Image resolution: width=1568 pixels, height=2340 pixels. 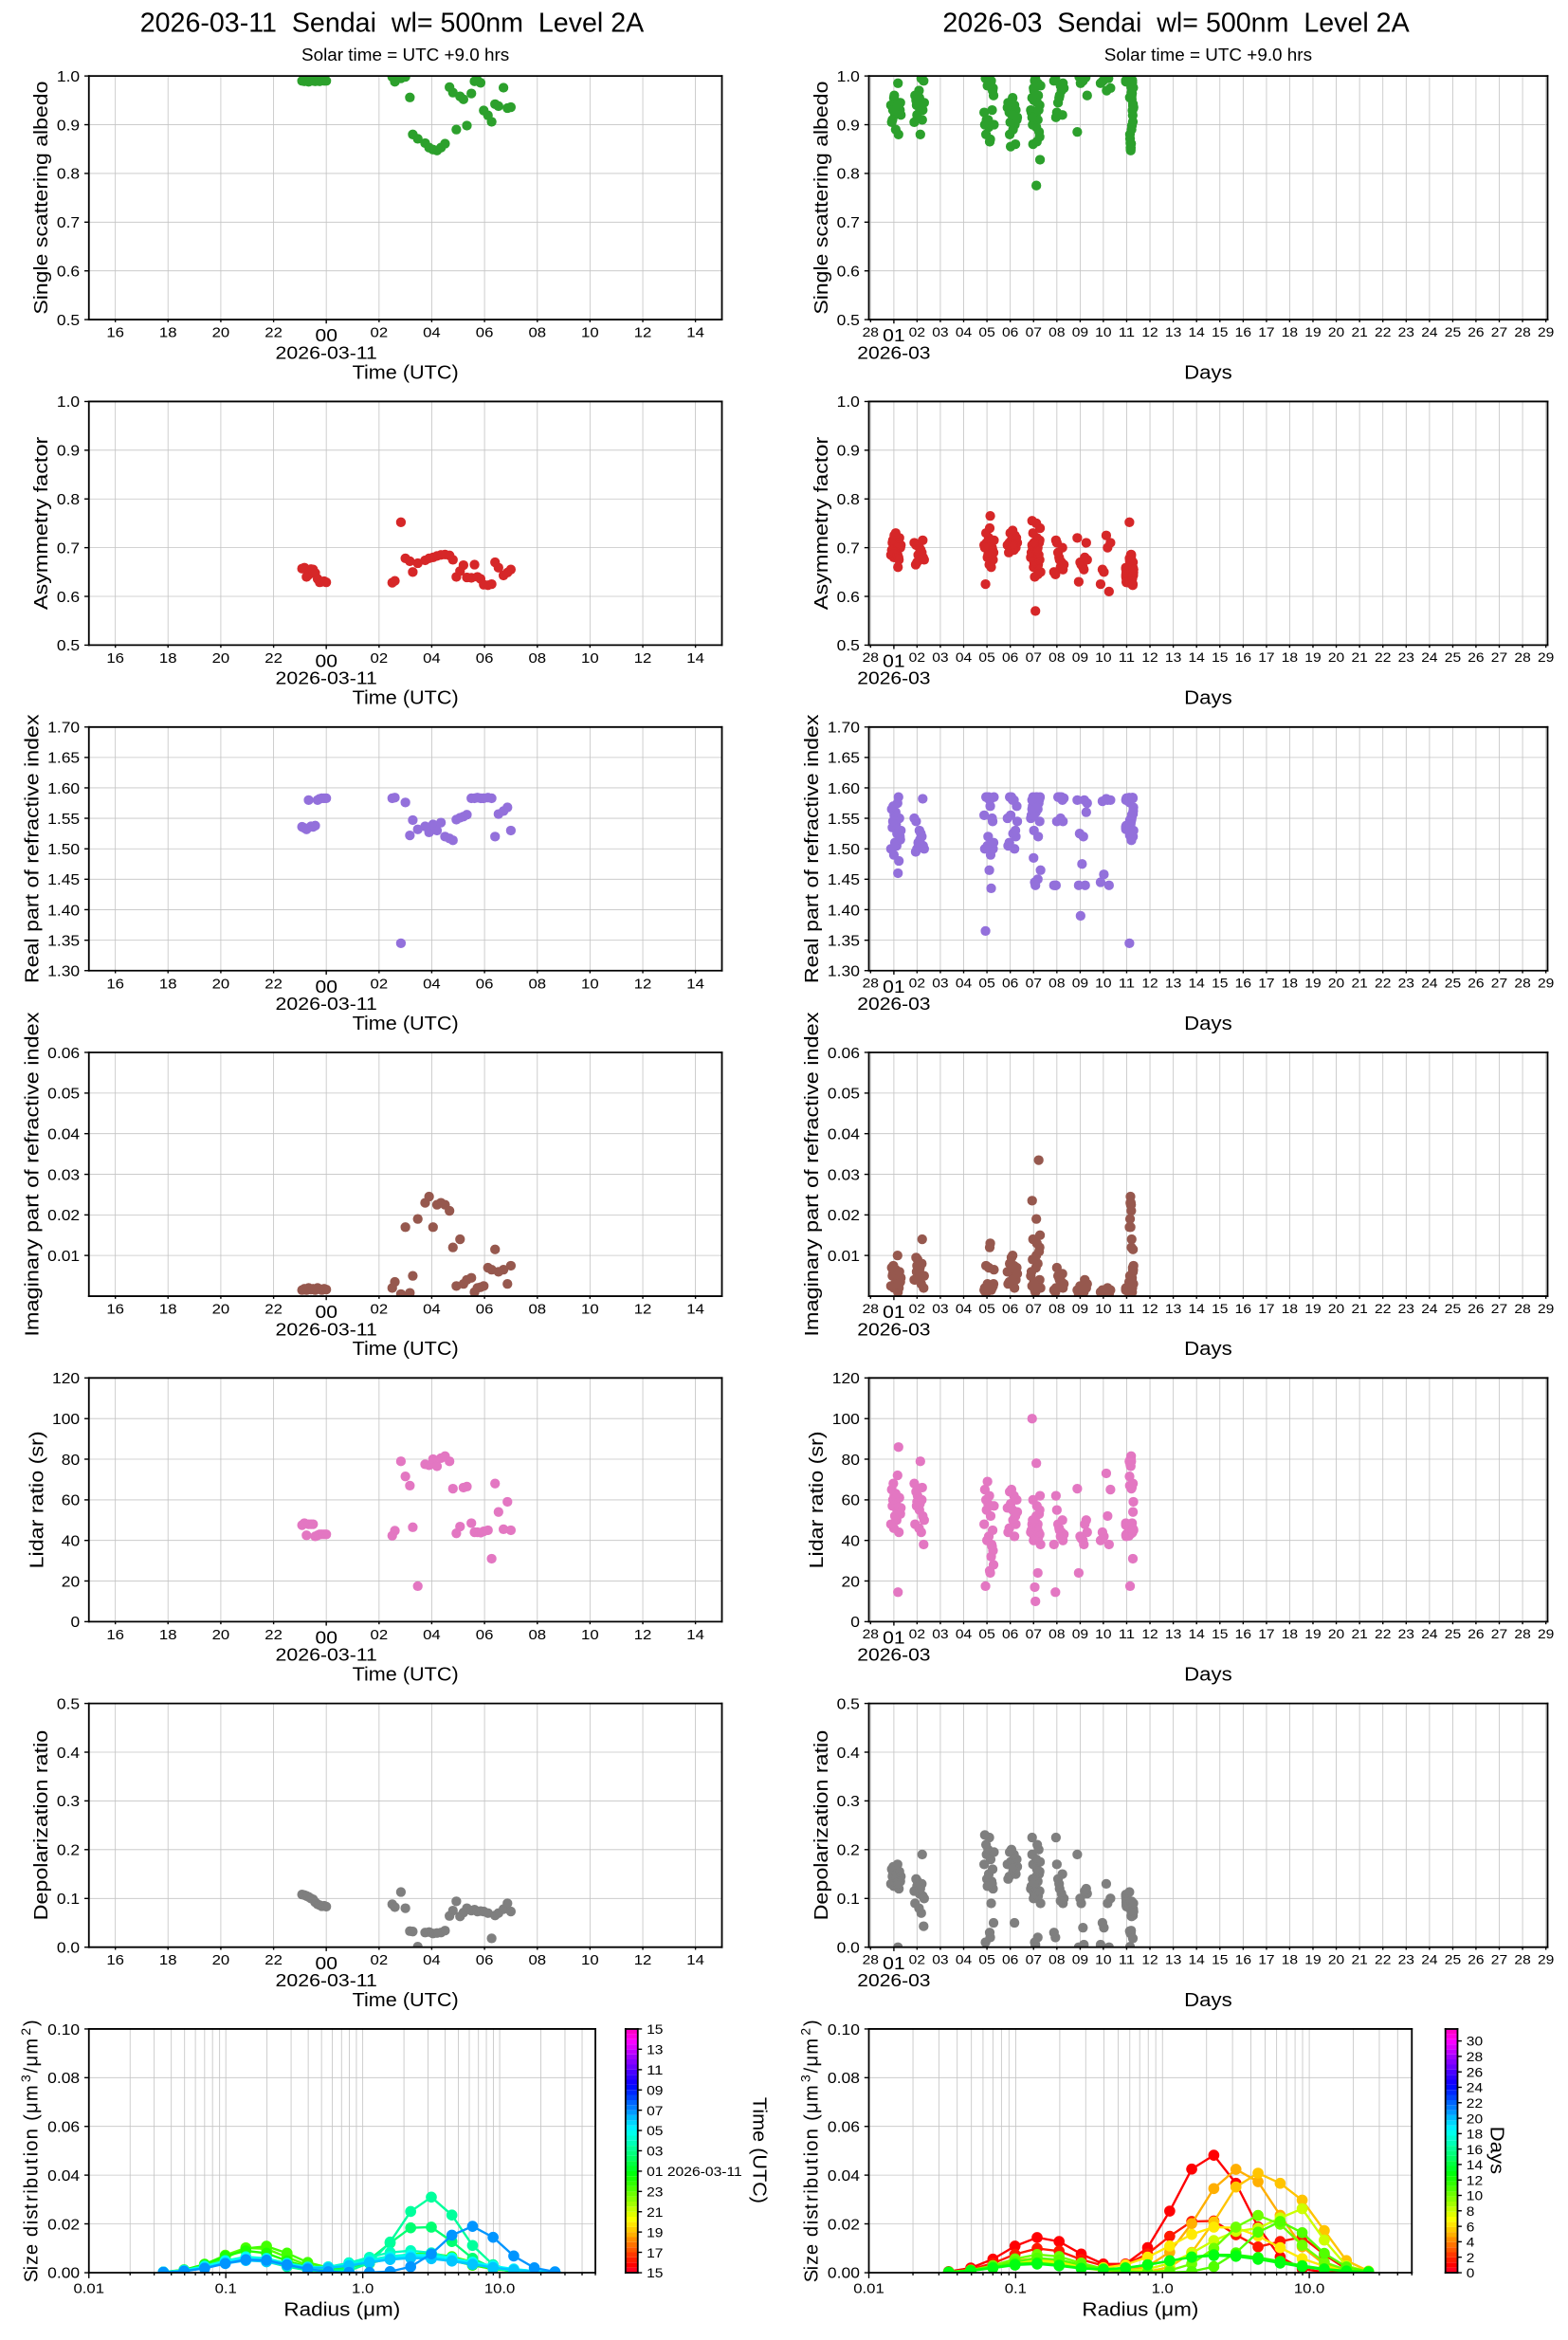 What do you see at coordinates (1499, 1959) in the screenshot?
I see `svg-text: 27` at bounding box center [1499, 1959].